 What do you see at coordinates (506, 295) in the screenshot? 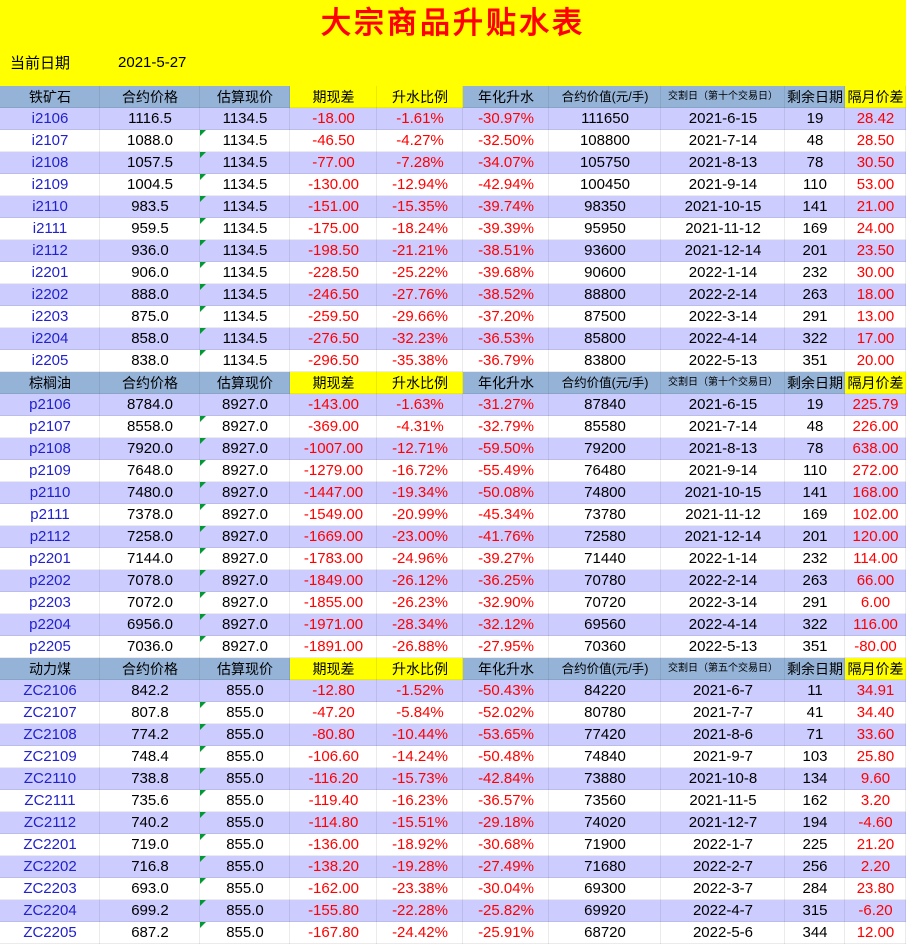
I see `cell-annualized-premium: -38.52%` at bounding box center [506, 295].